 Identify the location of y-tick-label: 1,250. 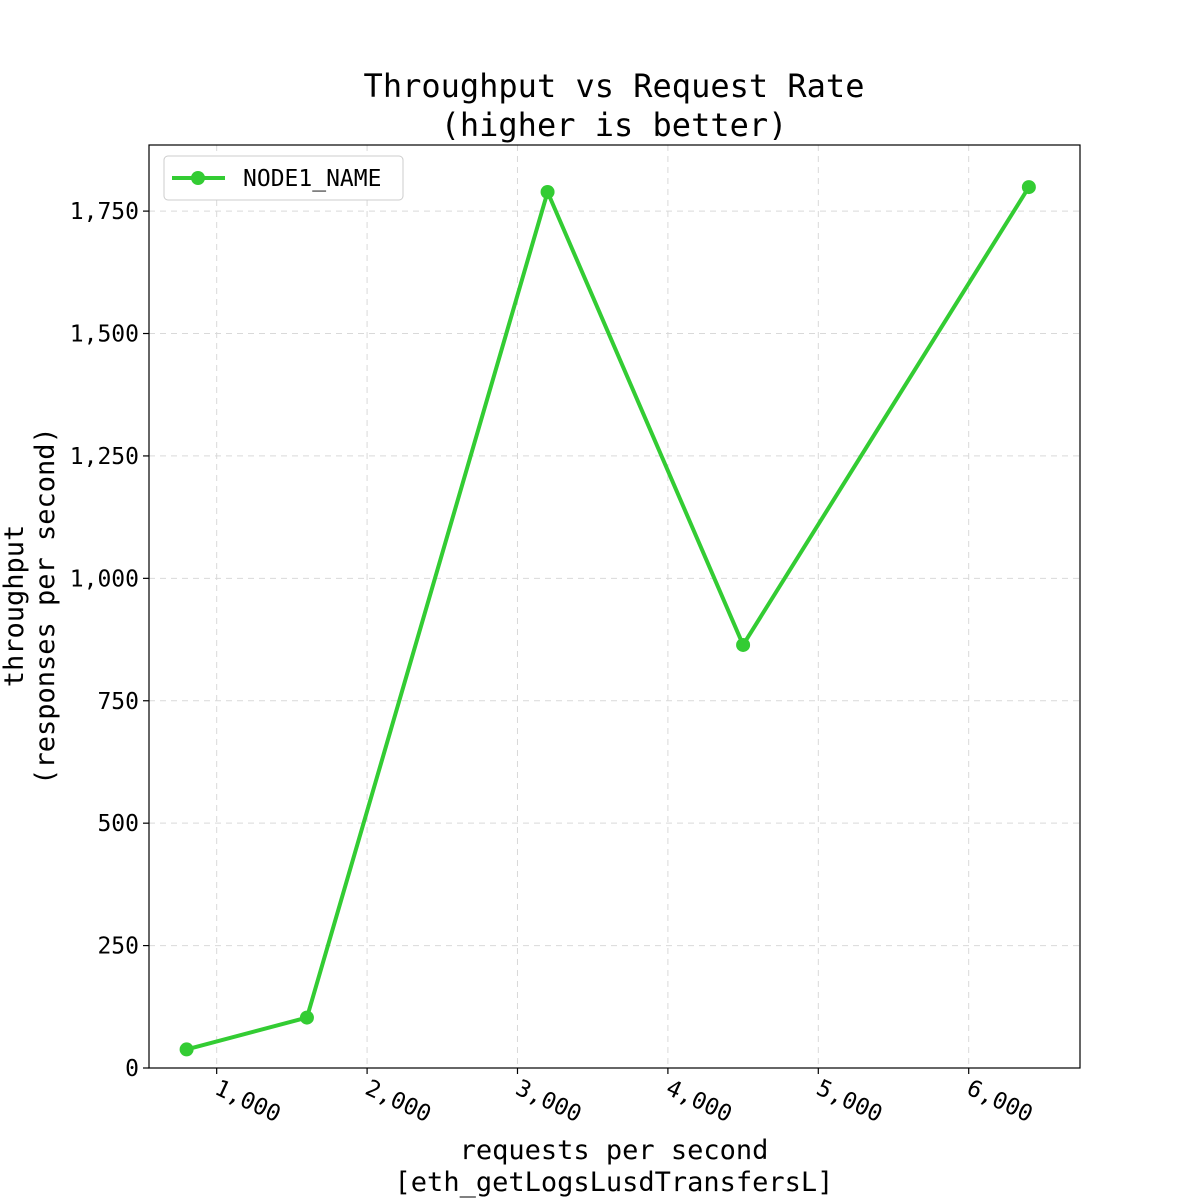
(104, 457).